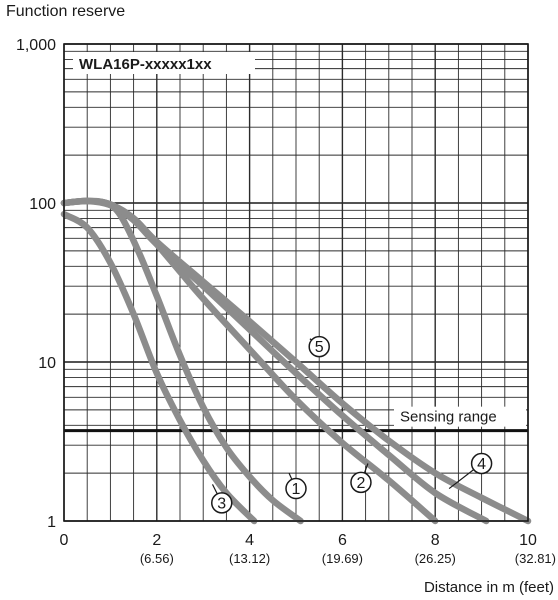 This screenshot has height=600, width=558. Describe the element at coordinates (36, 45) in the screenshot. I see `y-tick-label: 1,000` at that location.